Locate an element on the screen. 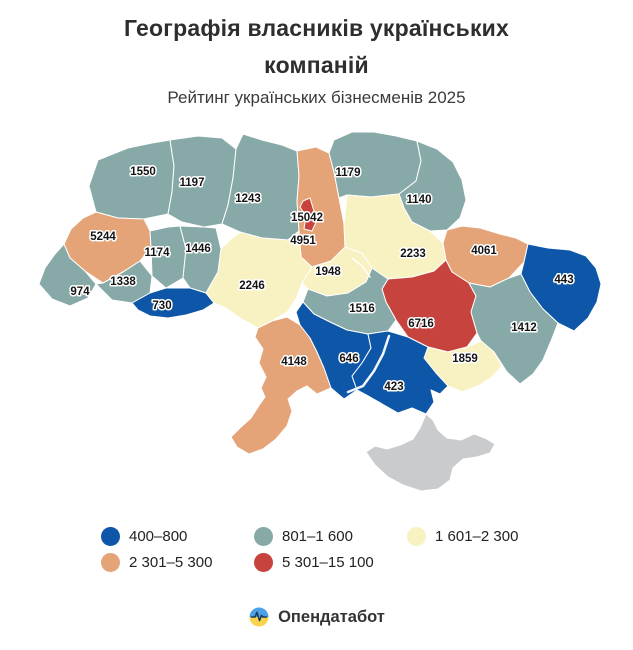 This screenshot has width=633, height=650. legend-item-bin4: 5 301–15 100 is located at coordinates (314, 562).